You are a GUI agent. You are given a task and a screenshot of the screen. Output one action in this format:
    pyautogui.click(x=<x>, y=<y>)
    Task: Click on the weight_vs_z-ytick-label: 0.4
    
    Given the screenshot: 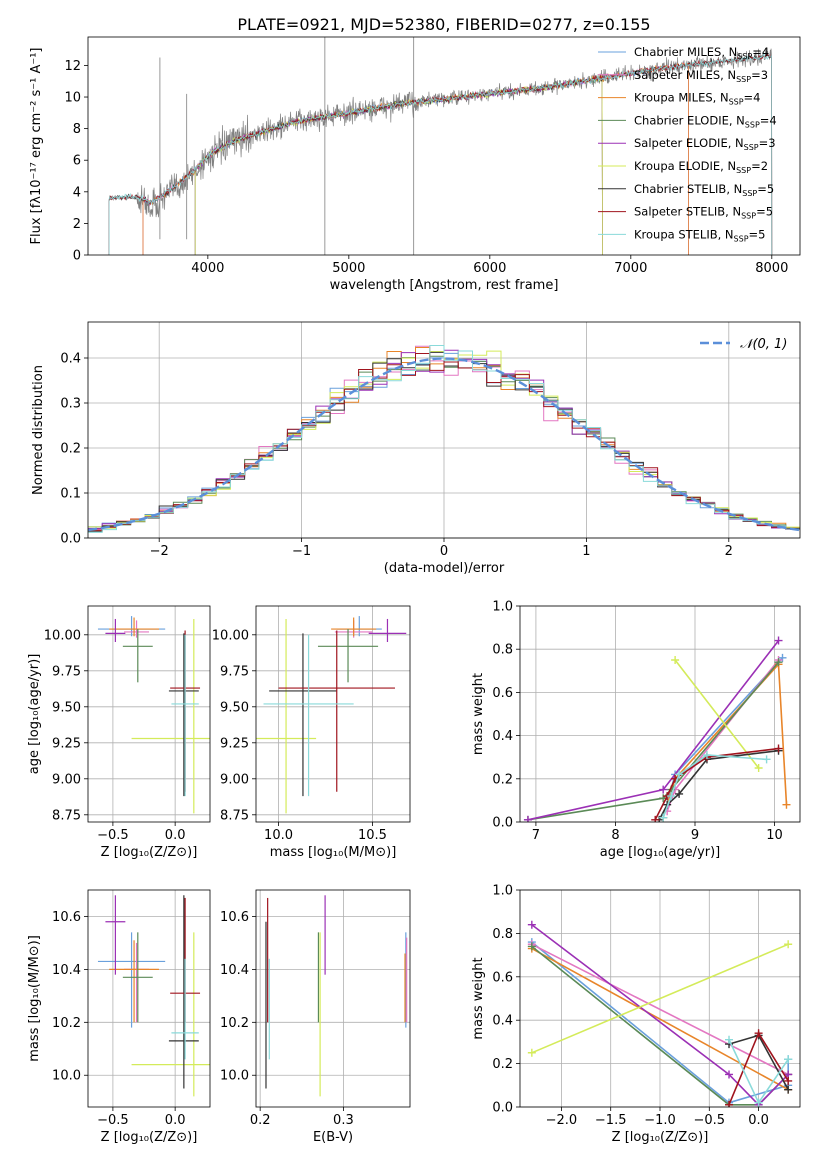 What is the action you would take?
    pyautogui.click(x=502, y=1021)
    